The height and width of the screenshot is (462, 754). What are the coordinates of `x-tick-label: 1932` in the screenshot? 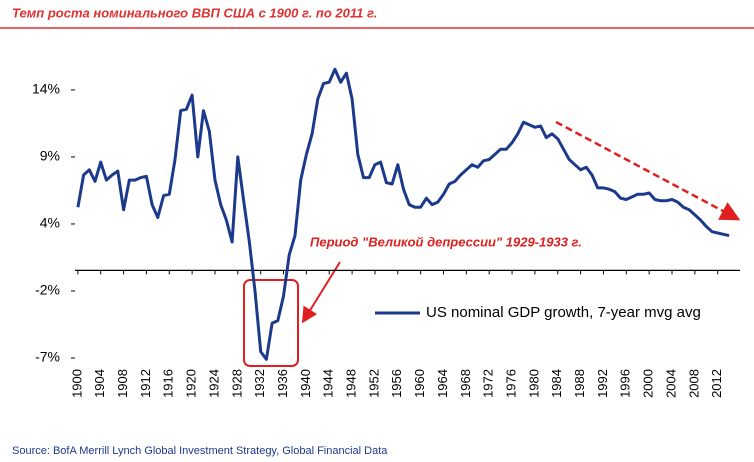 It's located at (259, 383).